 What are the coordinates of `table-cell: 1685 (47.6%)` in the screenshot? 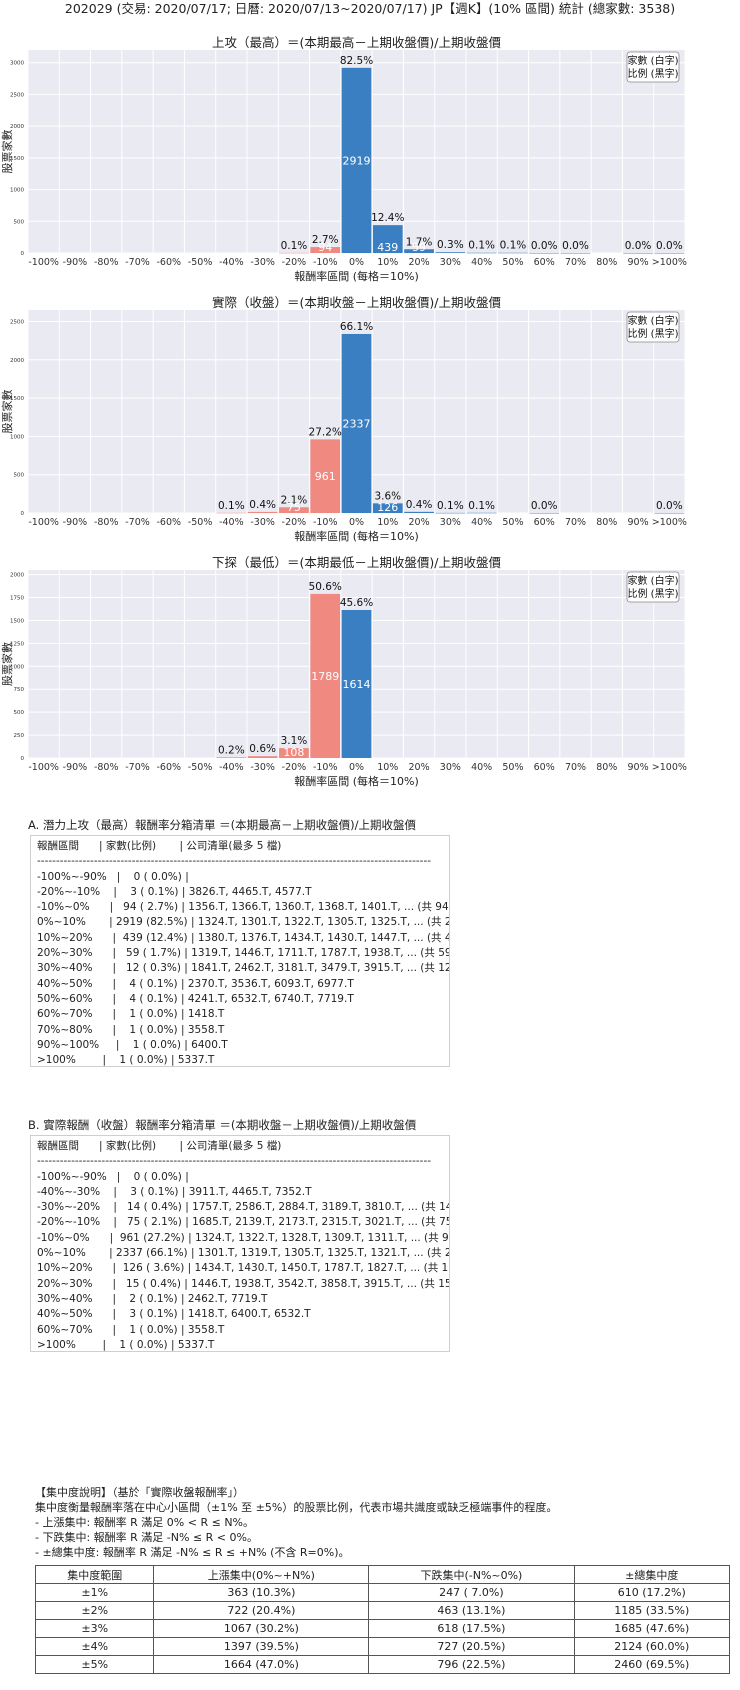 It's located at (651, 1628).